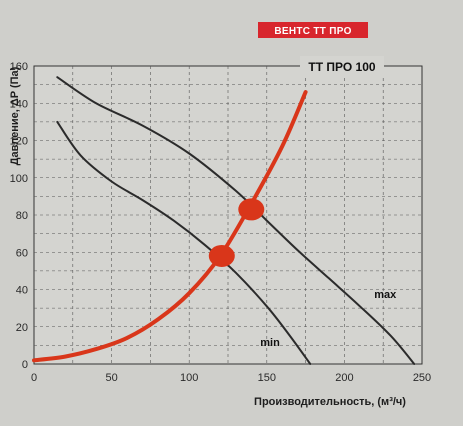  I want to click on intersection-markers, so click(236, 232).